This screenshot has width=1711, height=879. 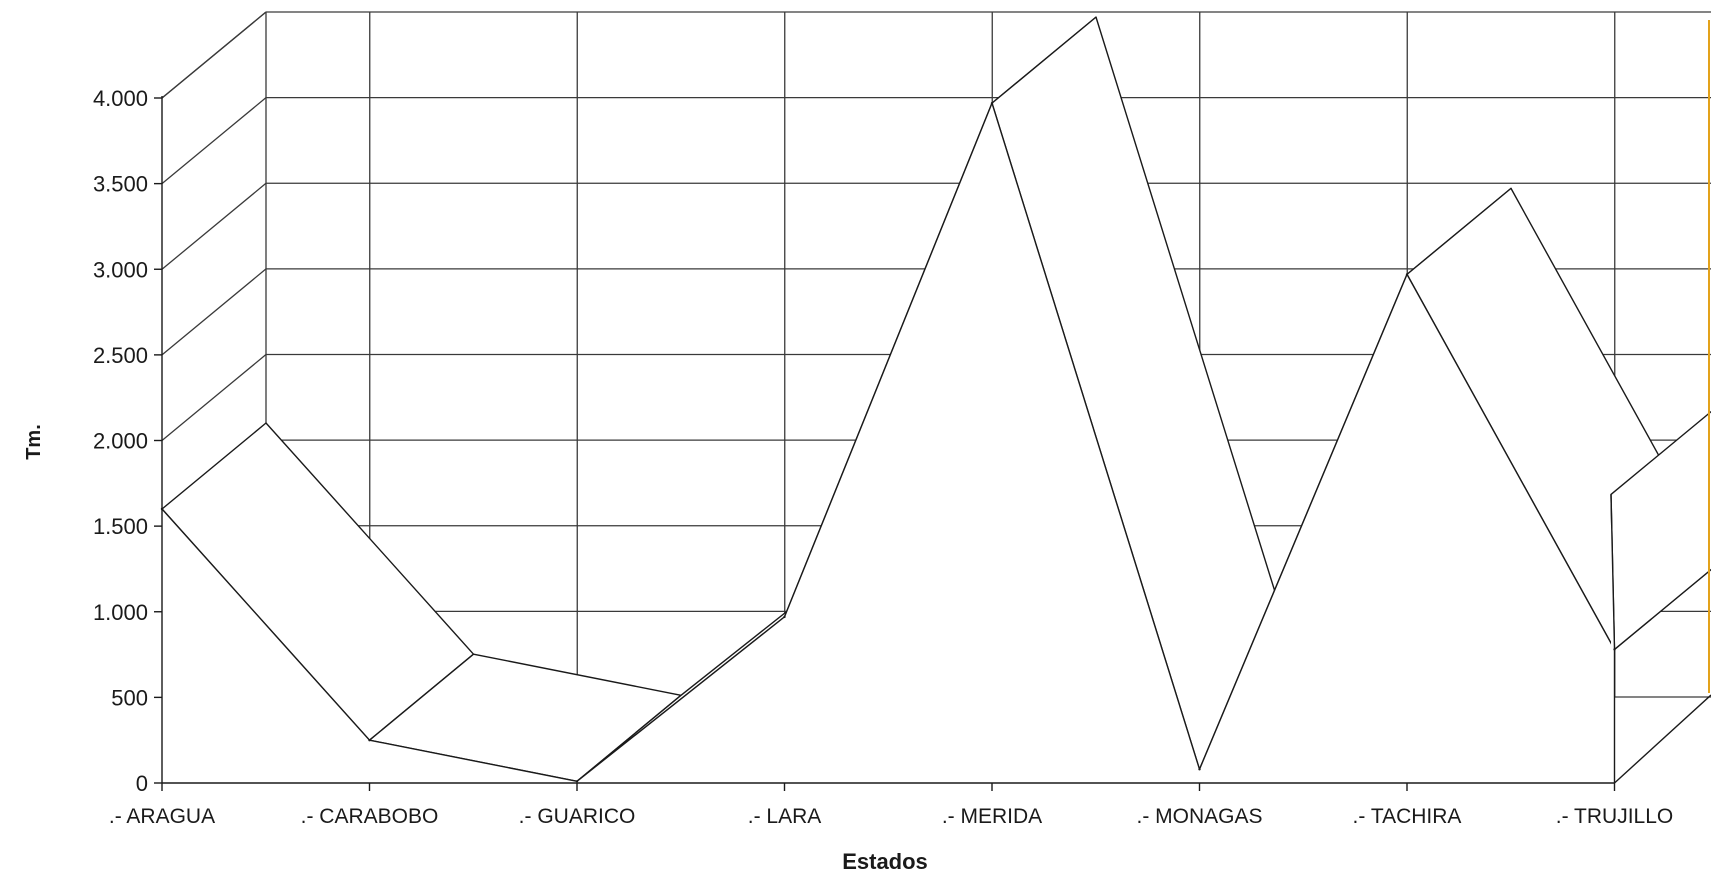 I want to click on y-tick-label: 500, so click(x=129, y=697).